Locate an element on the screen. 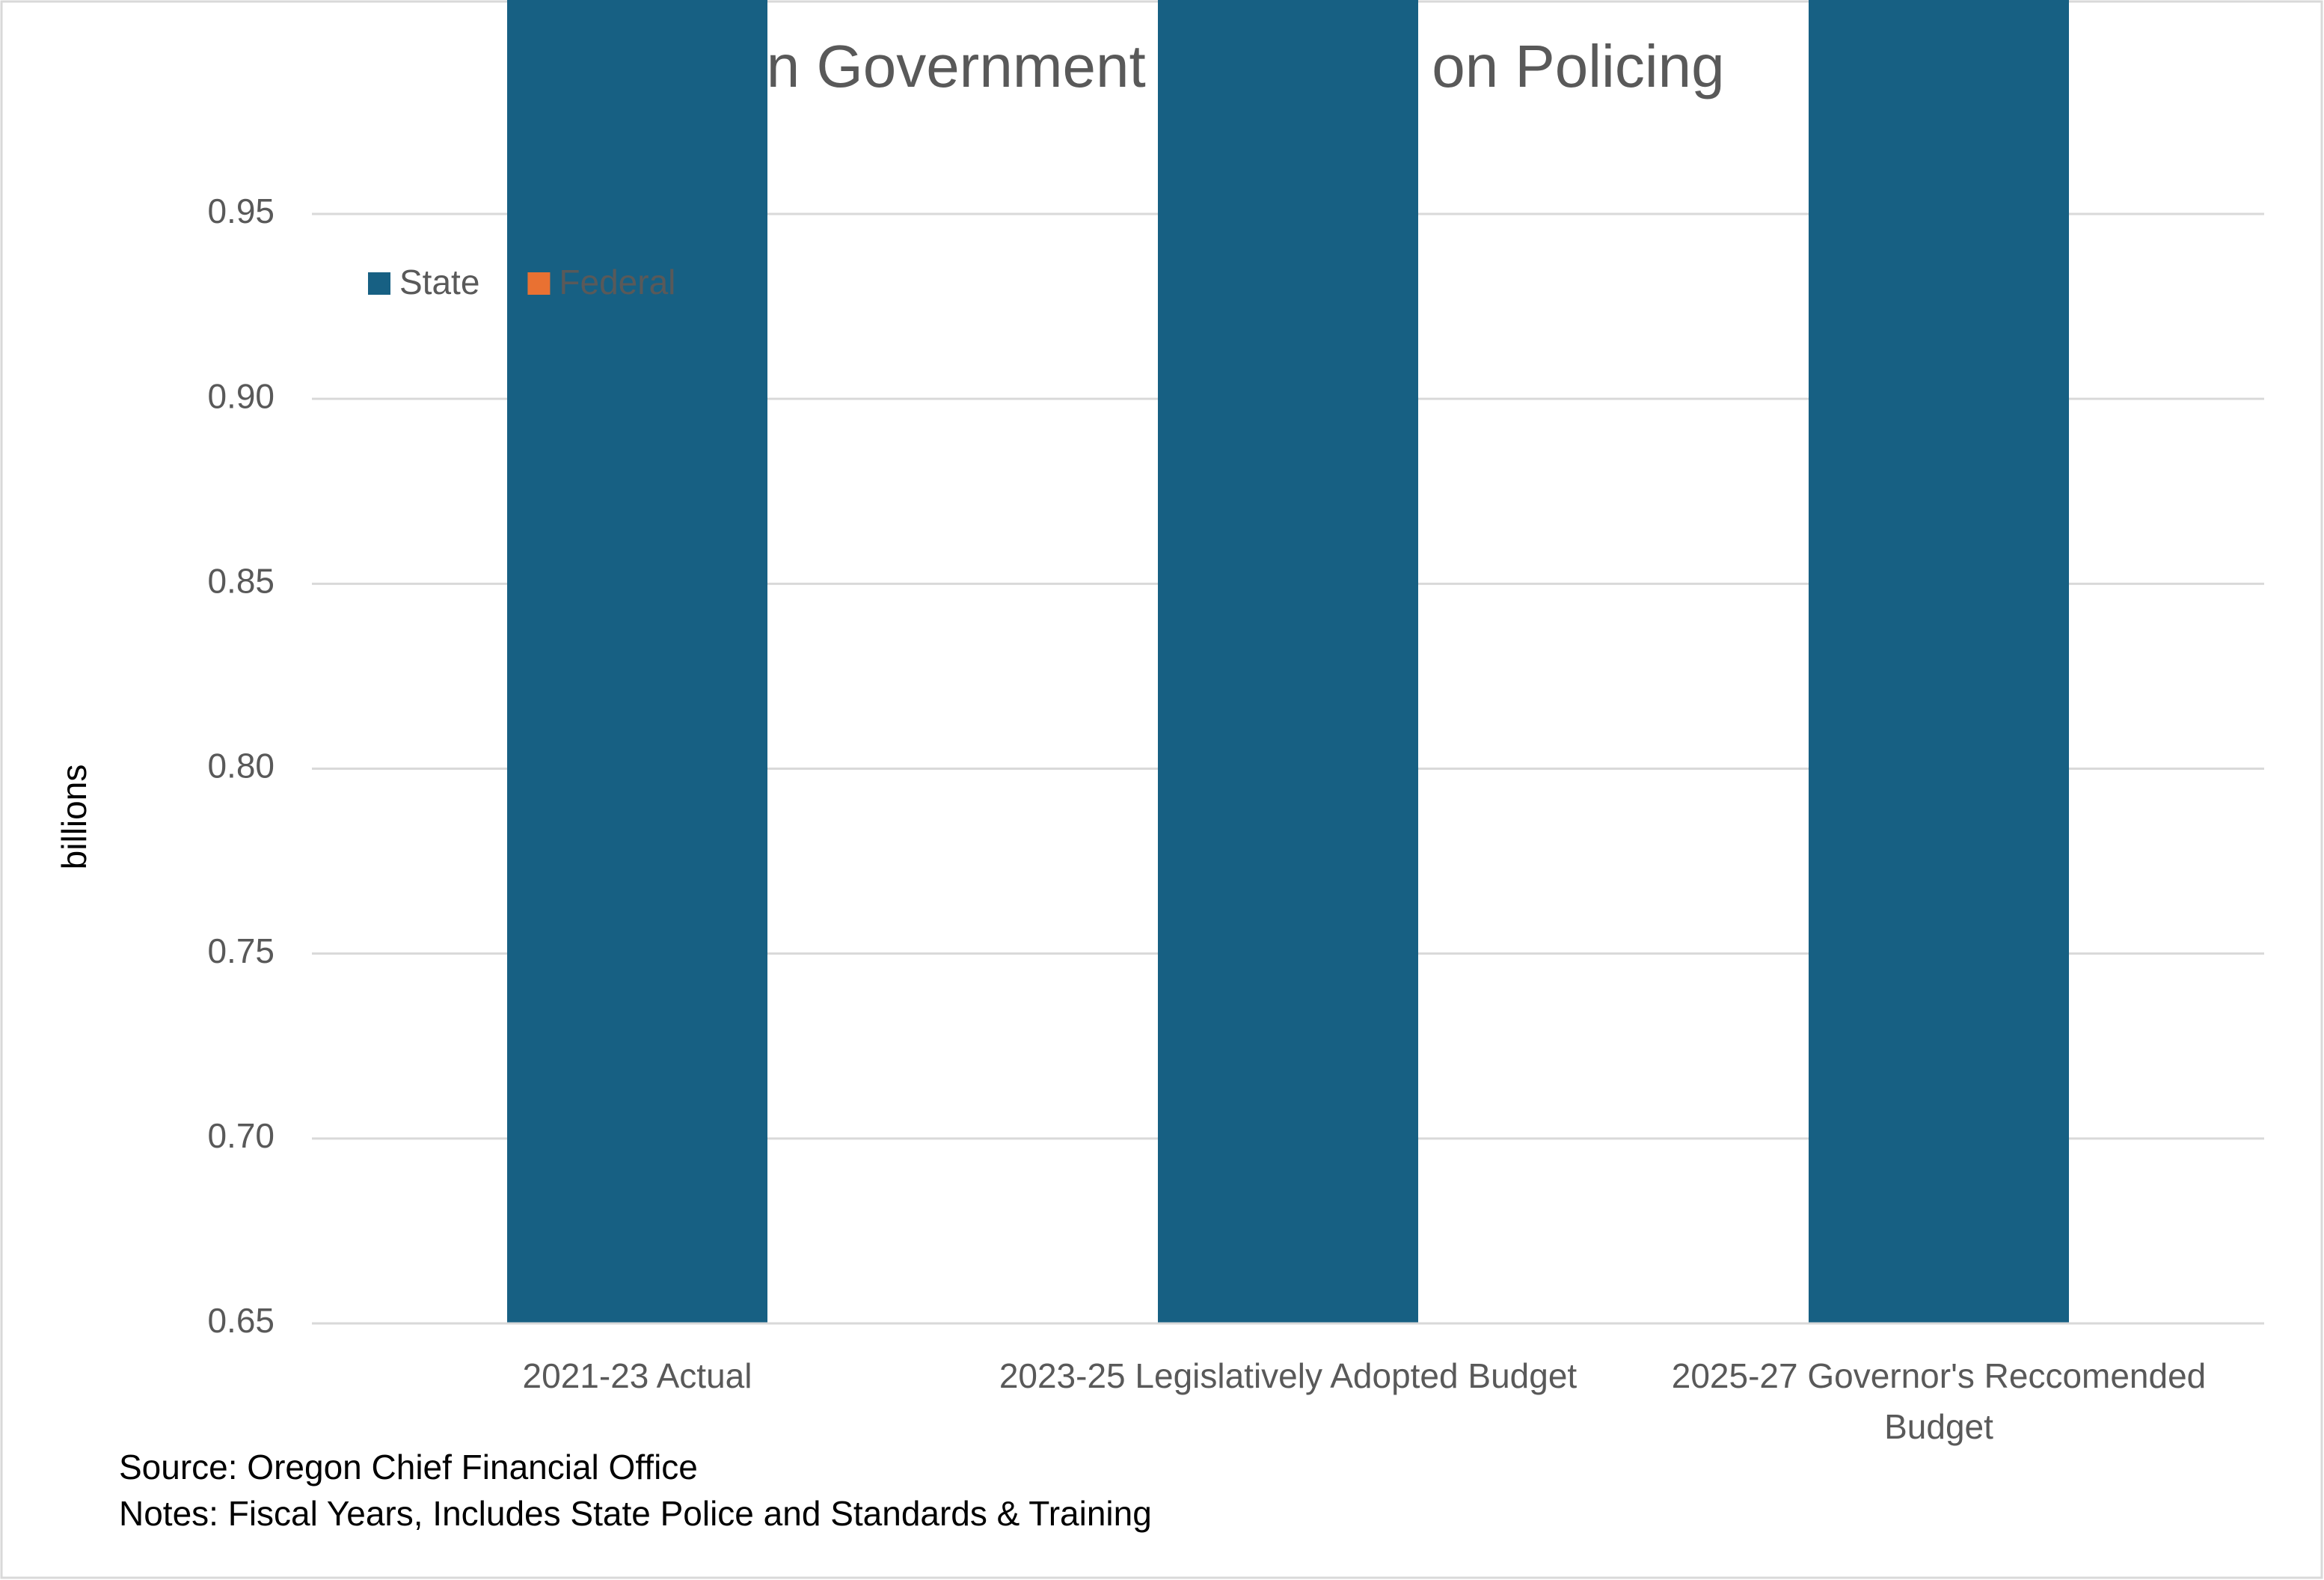 The width and height of the screenshot is (2324, 1580). y-axis-label: billions is located at coordinates (74, 817).